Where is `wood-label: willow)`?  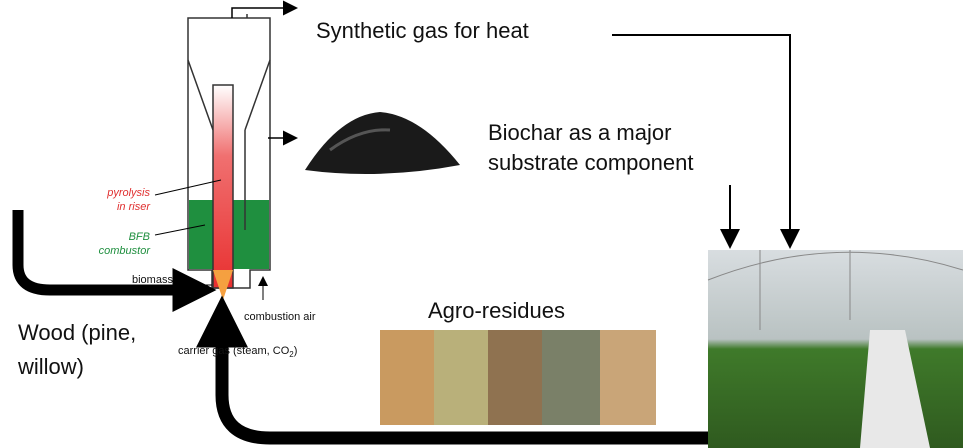
wood-label: willow) is located at coordinates (50, 366).